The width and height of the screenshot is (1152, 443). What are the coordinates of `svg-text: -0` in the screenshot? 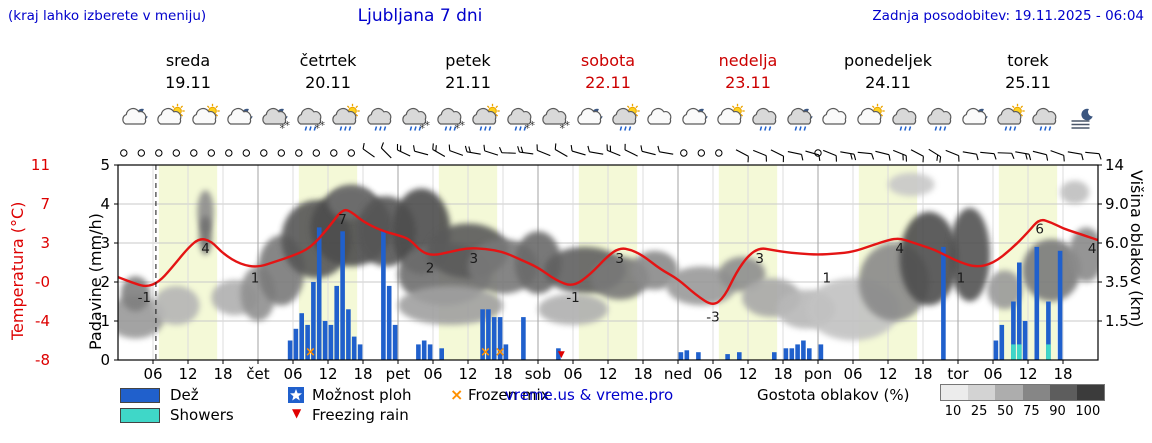 It's located at (42, 282).